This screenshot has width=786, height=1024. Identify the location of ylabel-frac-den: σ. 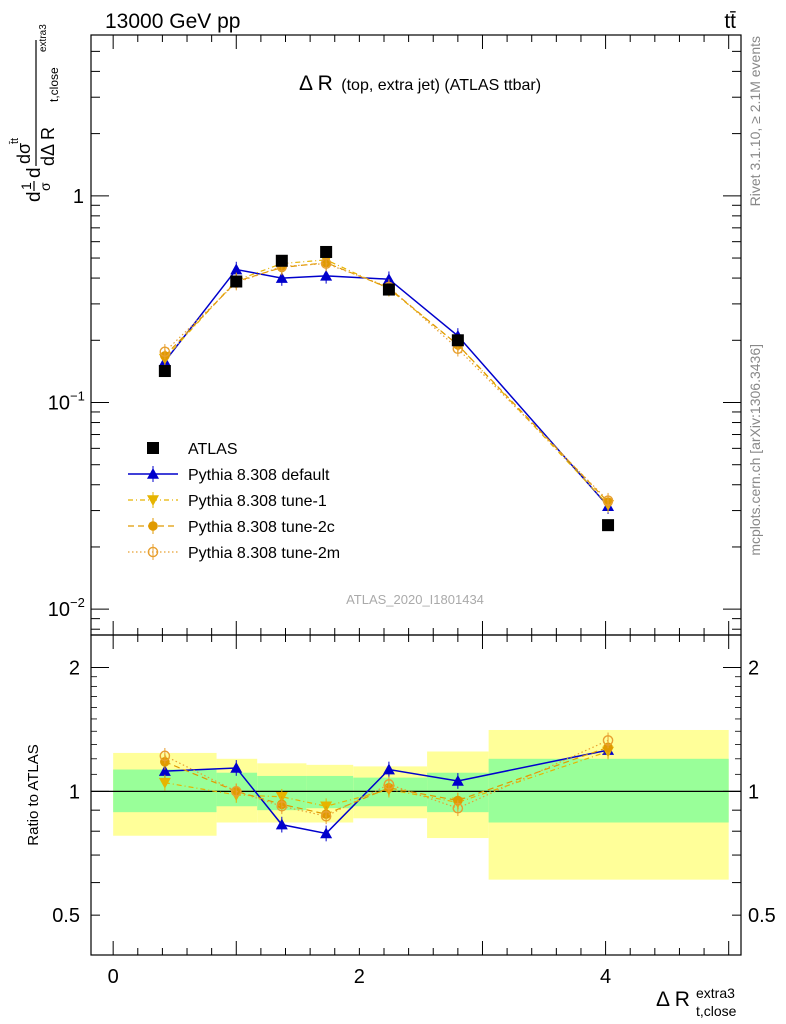
(45, 186).